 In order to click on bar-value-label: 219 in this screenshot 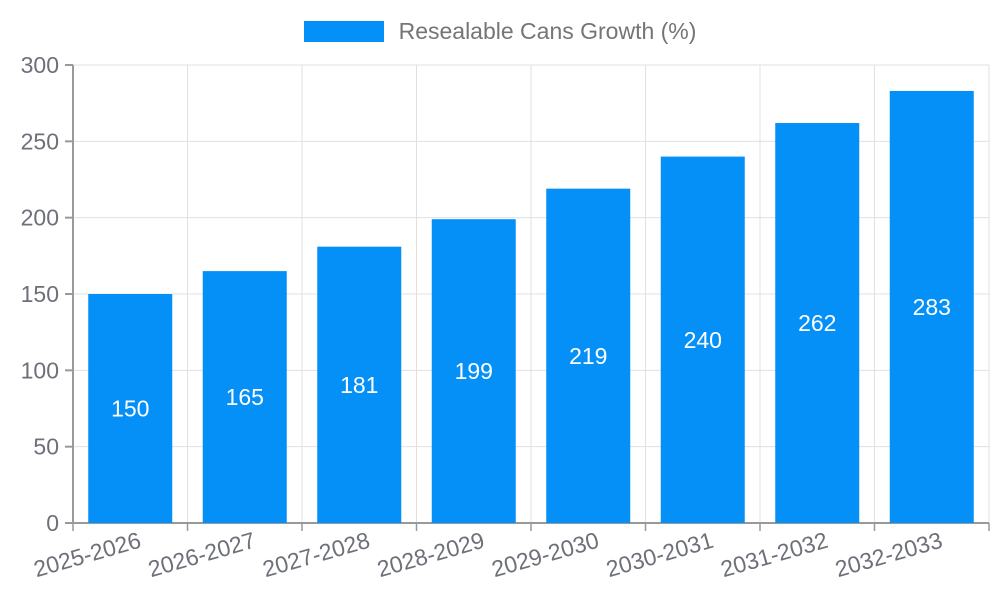, I will do `click(588, 356)`.